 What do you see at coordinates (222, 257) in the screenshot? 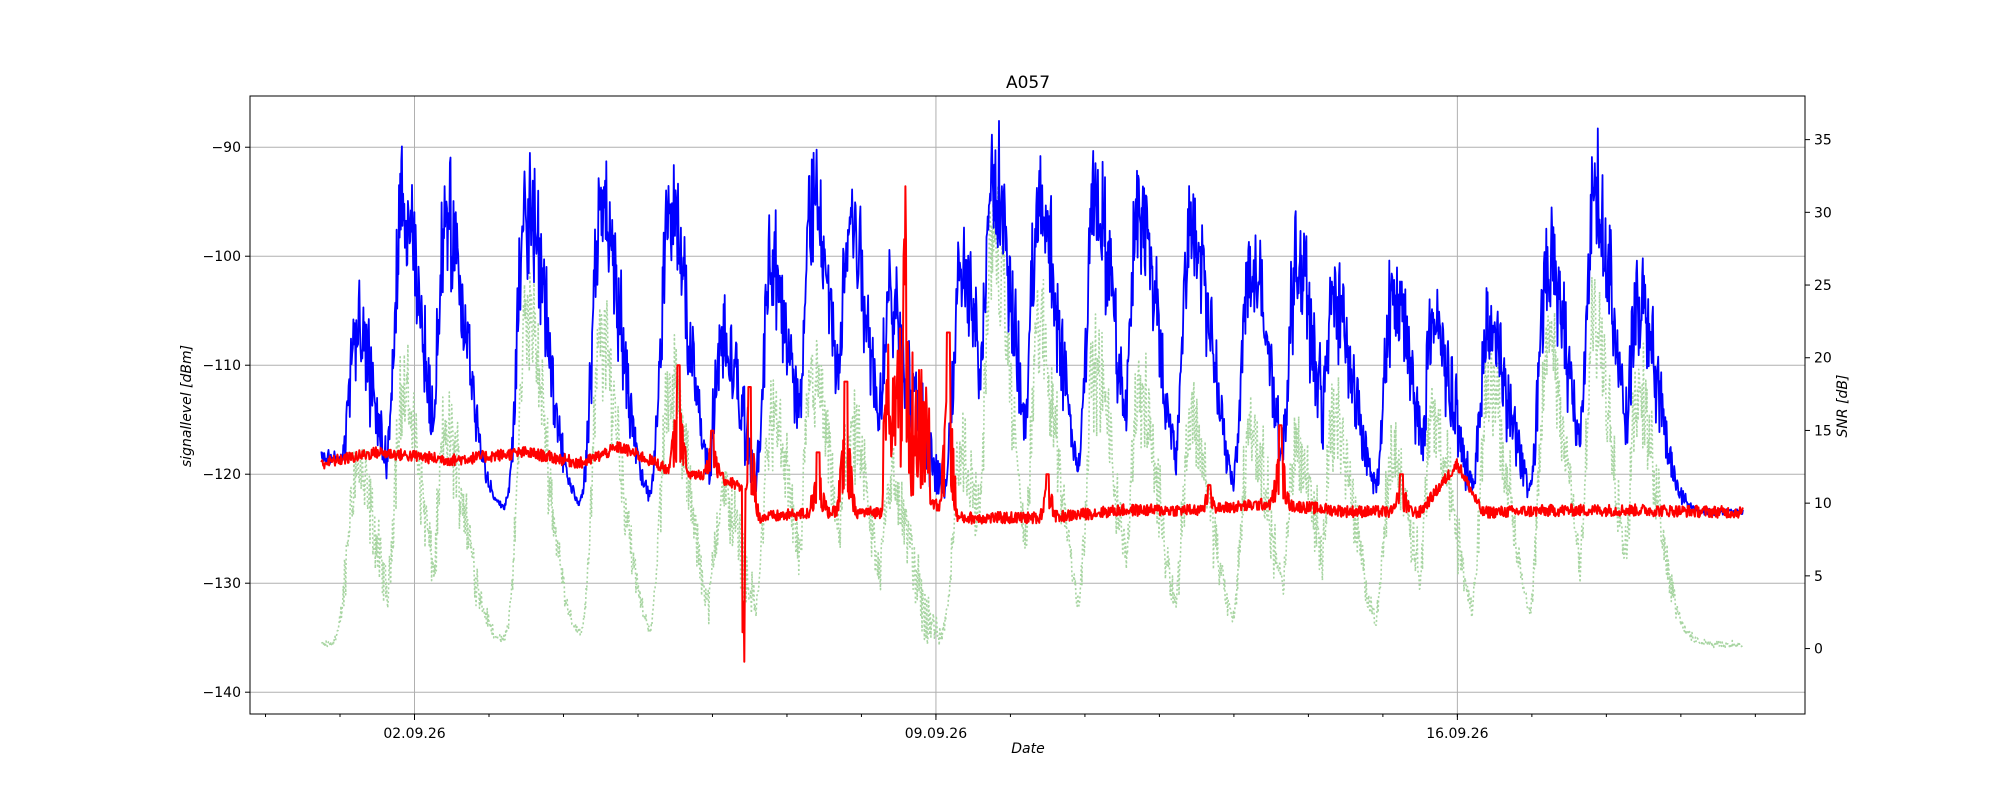
I see `y-tick-label-left: −100` at bounding box center [222, 257].